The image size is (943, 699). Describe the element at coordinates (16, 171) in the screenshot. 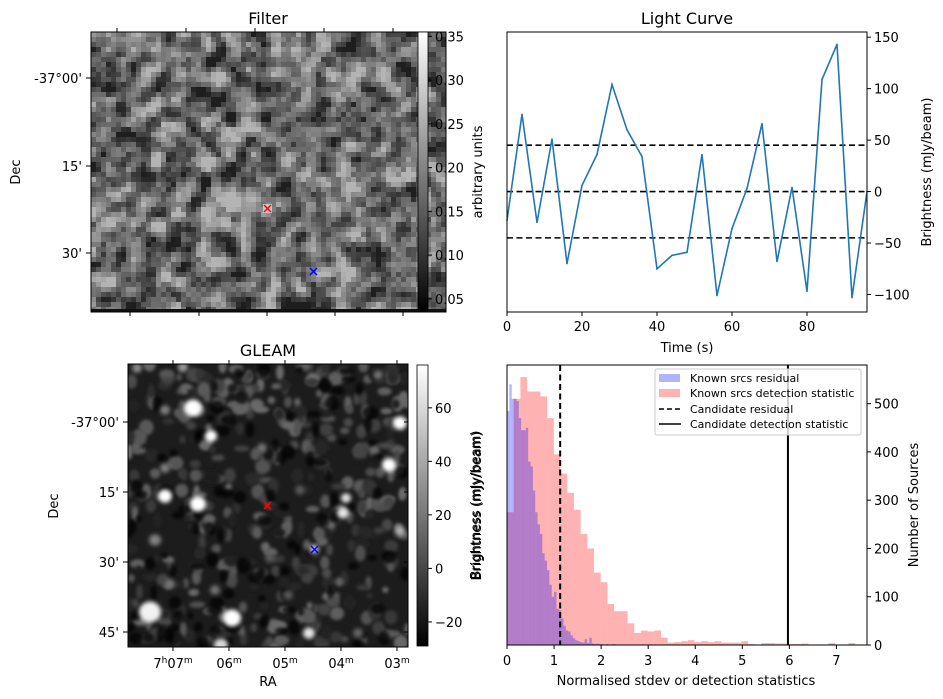

I see `filter-ylabel: Dec` at that location.